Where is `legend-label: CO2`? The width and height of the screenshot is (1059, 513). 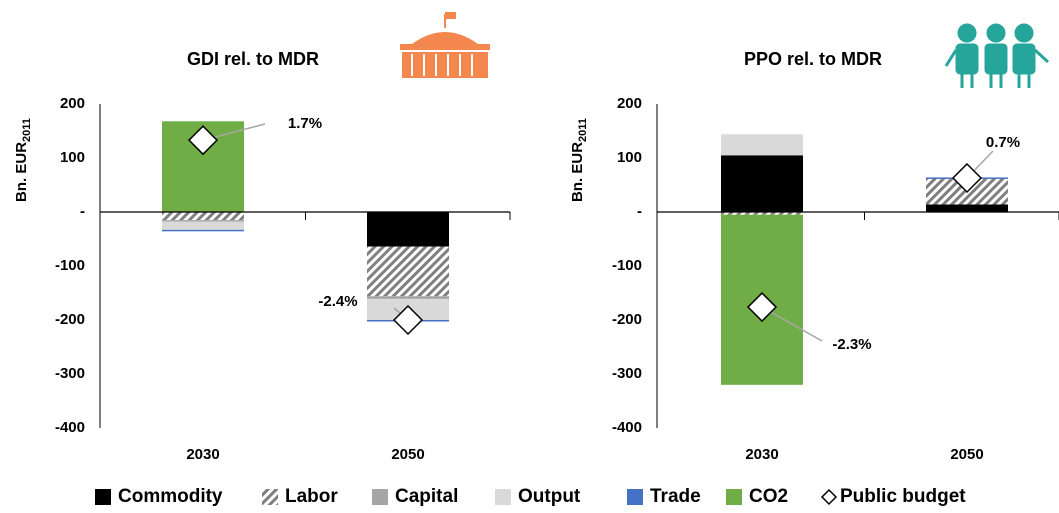 legend-label: CO2 is located at coordinates (768, 496).